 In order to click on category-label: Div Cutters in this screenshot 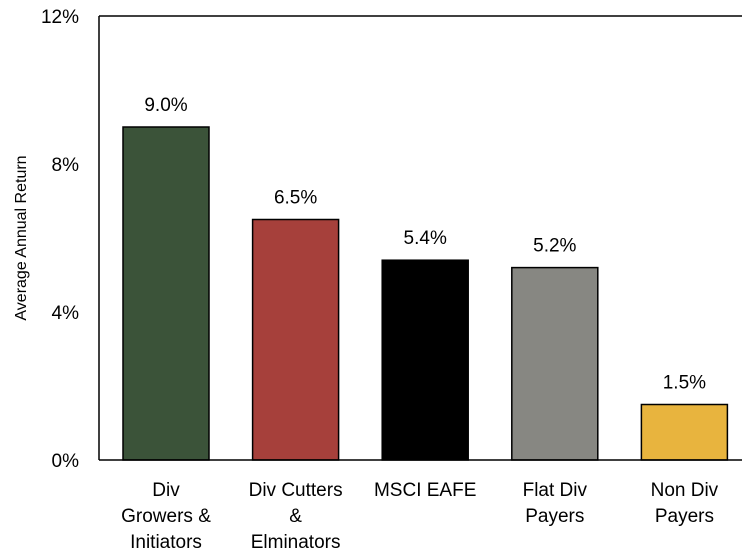, I will do `click(296, 490)`.